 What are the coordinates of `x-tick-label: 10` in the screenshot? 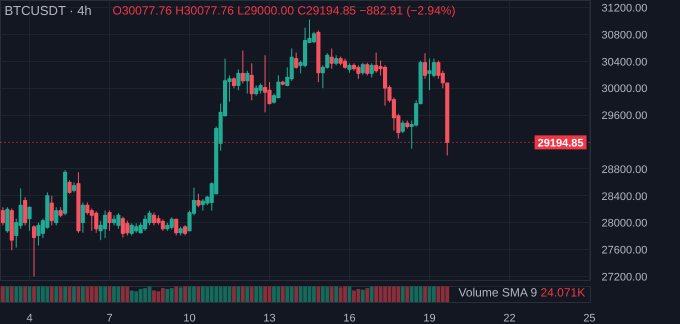 It's located at (189, 318).